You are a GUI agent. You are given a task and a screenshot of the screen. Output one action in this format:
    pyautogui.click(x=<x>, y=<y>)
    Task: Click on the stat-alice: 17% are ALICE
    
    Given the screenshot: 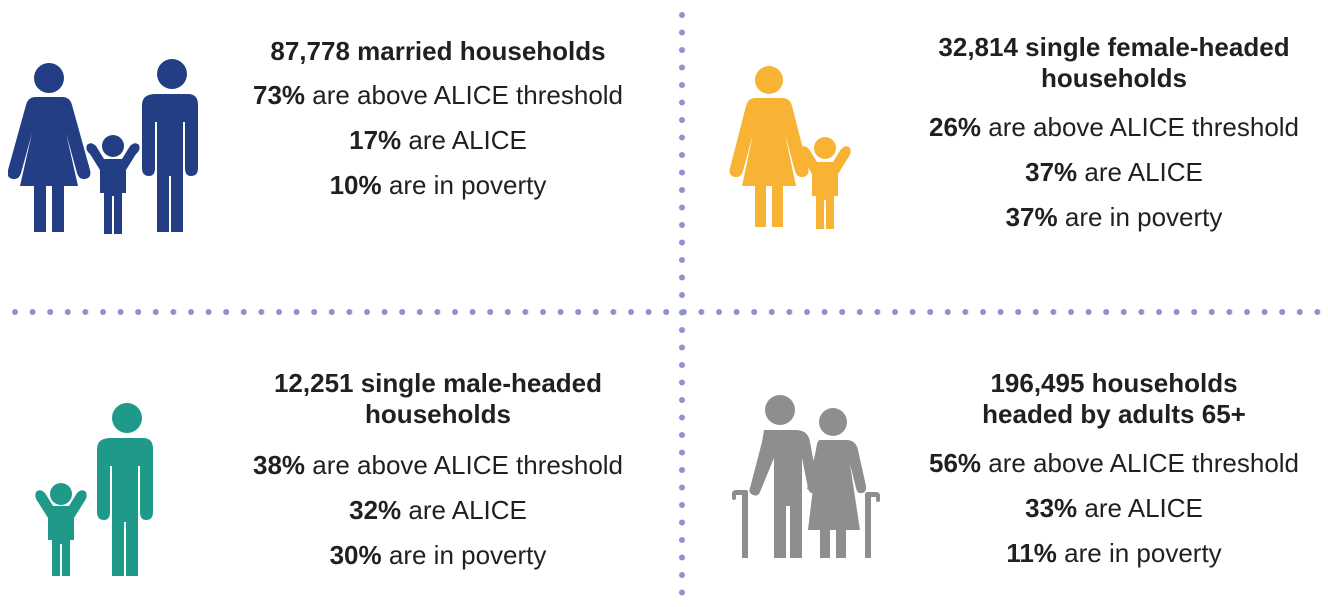 What is the action you would take?
    pyautogui.click(x=438, y=140)
    